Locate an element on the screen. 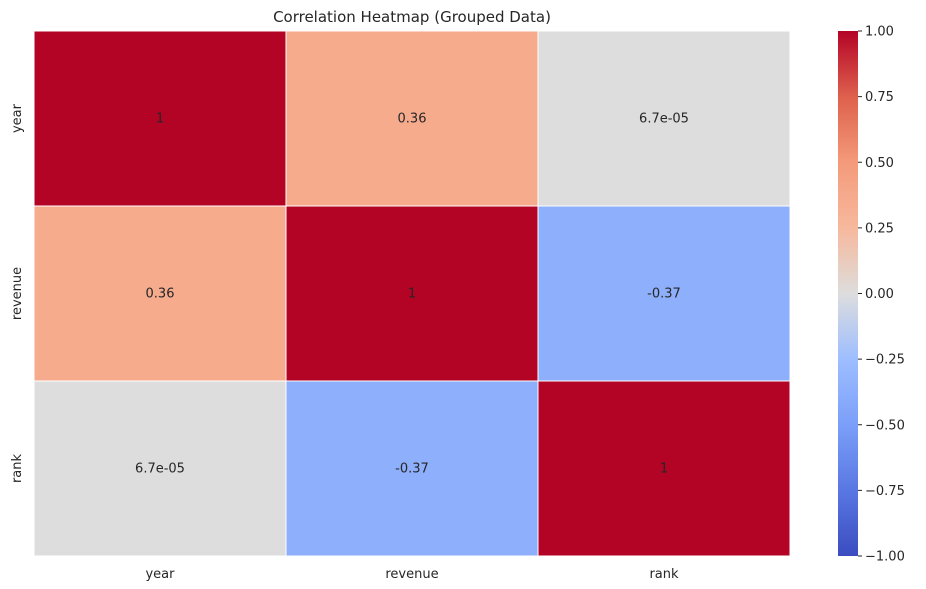 Image resolution: width=926 pixels, height=589 pixels. x-tick-label: year is located at coordinates (160, 574).